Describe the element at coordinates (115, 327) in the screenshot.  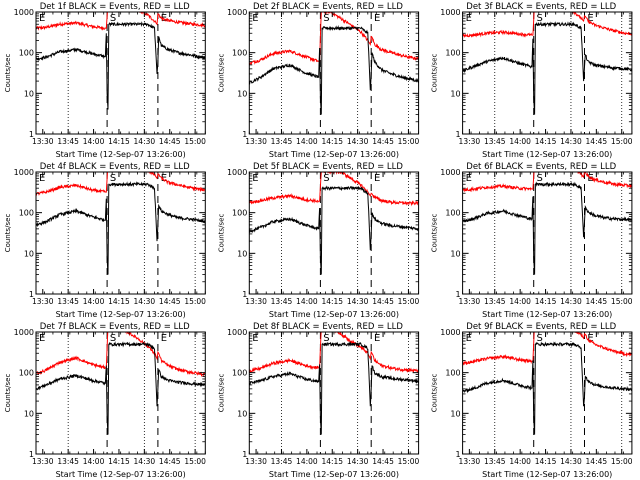
I see `panel-title: Det 7f BLACK = Events, RED = LLD` at that location.